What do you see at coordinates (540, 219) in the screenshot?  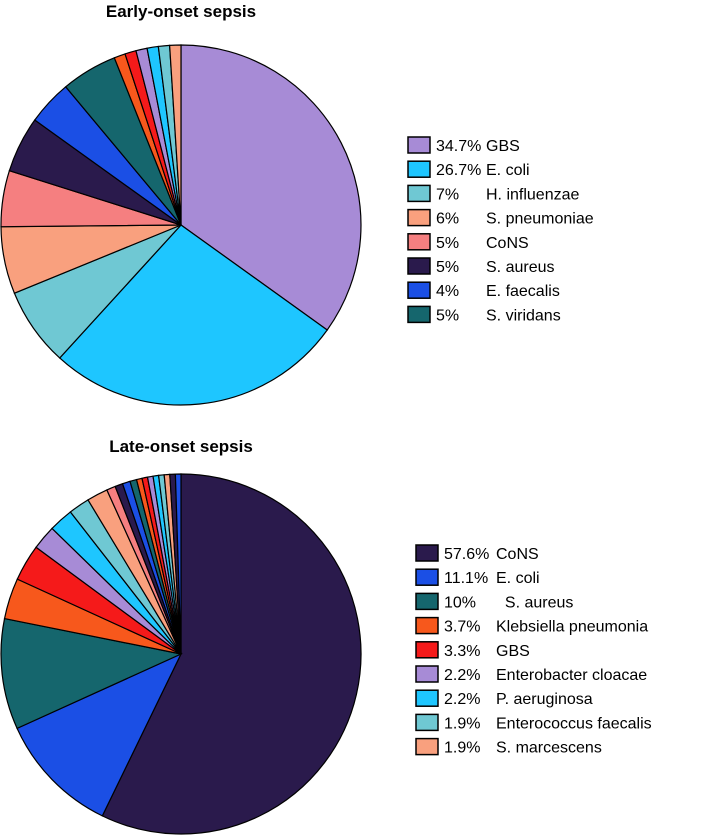 I see `early-legend-label-s-pneumoniae: S. pneumoniae` at bounding box center [540, 219].